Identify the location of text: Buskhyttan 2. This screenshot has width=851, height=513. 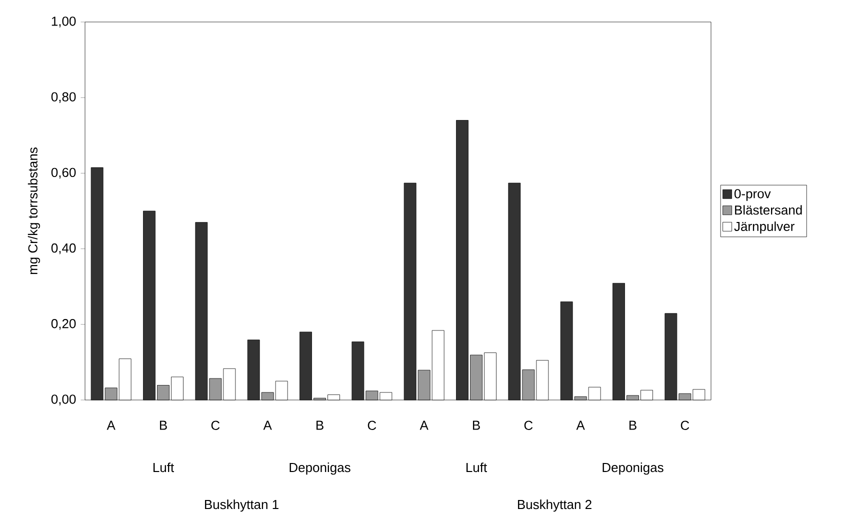
(555, 506).